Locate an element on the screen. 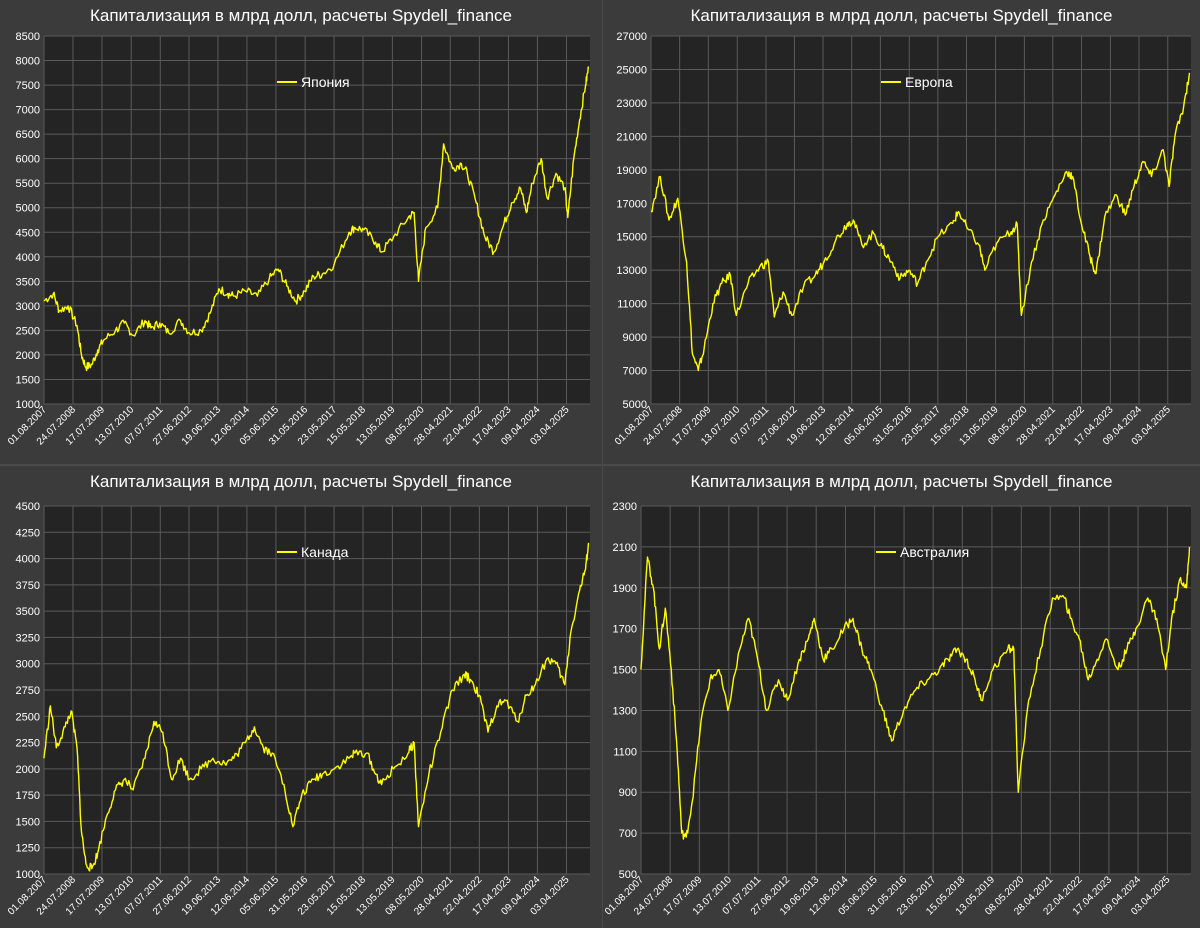 Image resolution: width=1200 pixels, height=928 pixels. y-tick-label: 3750 is located at coordinates (28, 586).